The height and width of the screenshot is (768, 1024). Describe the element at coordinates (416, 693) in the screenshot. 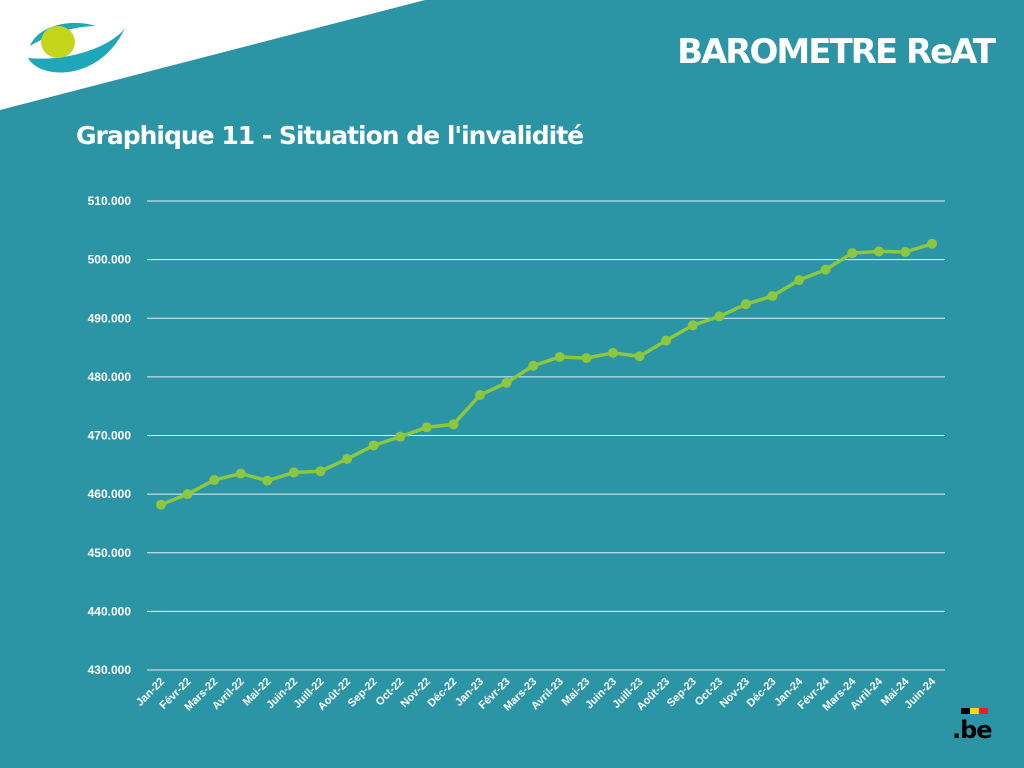

I see `x-tick-label: Nov-22` at that location.